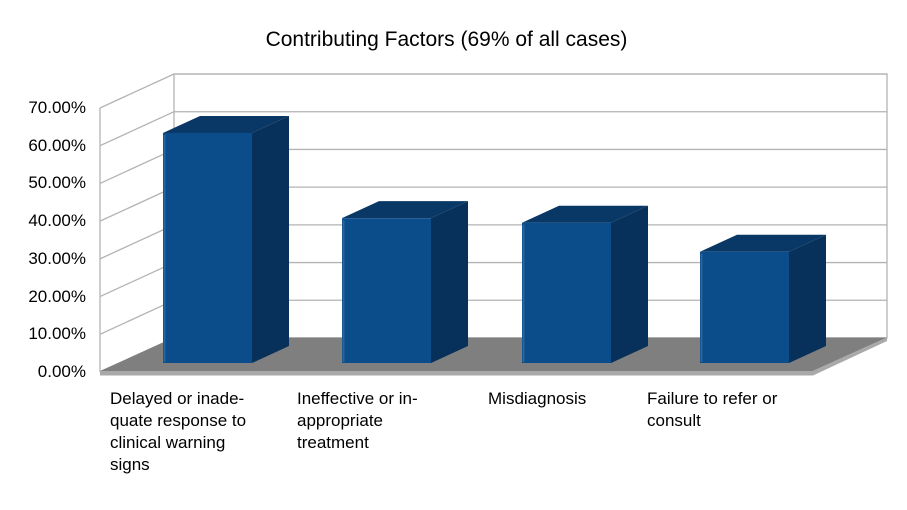  I want to click on y-axis-tick-label: 50.00%, so click(57, 183).